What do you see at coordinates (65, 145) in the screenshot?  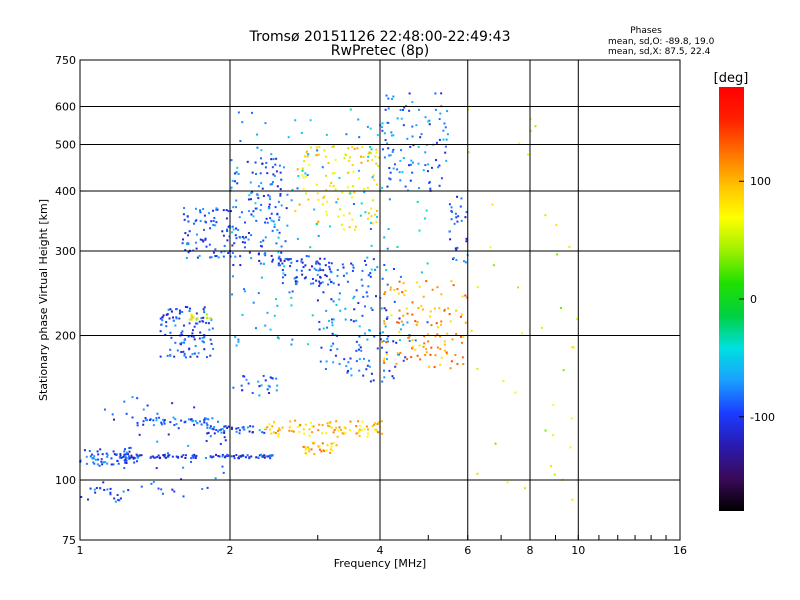 I see `y-tick-label: 500` at bounding box center [65, 145].